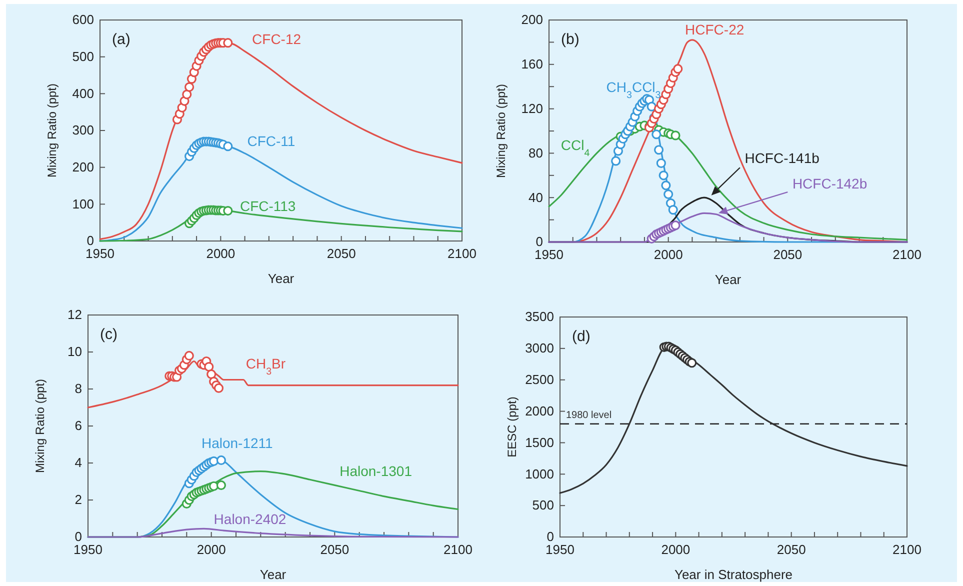 This screenshot has width=963, height=586. Describe the element at coordinates (782, 158) in the screenshot. I see `text: HCFC-141b` at that location.